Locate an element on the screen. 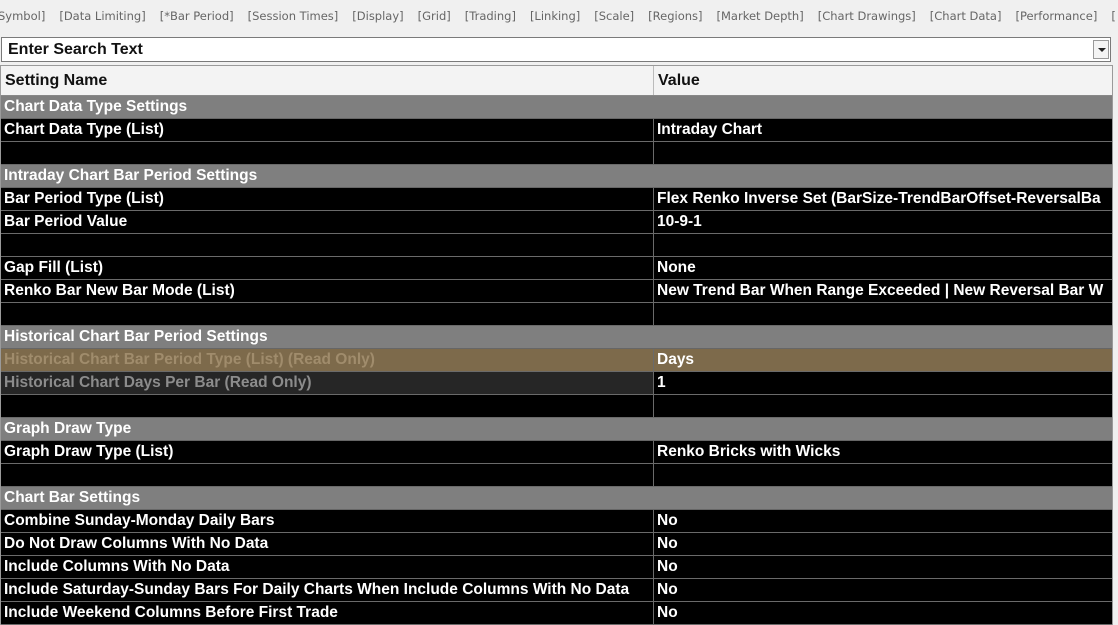 The width and height of the screenshot is (1118, 625). setting-value: Intraday Chart is located at coordinates (710, 129).